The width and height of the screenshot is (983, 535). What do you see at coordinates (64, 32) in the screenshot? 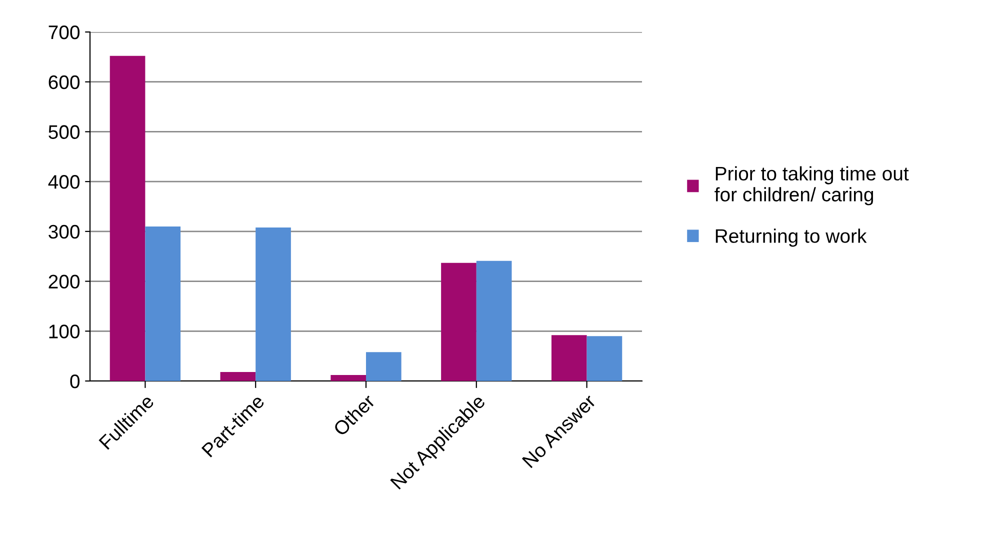
I see `y-tick-label: 700` at bounding box center [64, 32].